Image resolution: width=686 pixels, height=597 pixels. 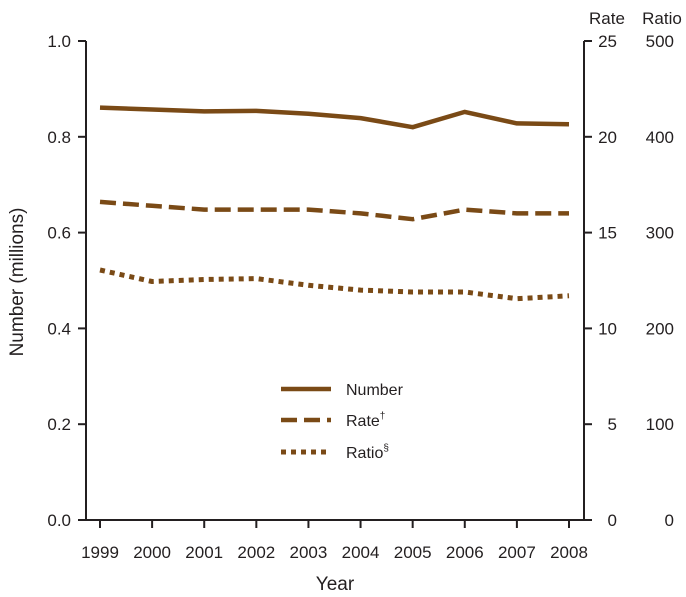 What do you see at coordinates (59, 328) in the screenshot?
I see `left-tick-label: 0.4` at bounding box center [59, 328].